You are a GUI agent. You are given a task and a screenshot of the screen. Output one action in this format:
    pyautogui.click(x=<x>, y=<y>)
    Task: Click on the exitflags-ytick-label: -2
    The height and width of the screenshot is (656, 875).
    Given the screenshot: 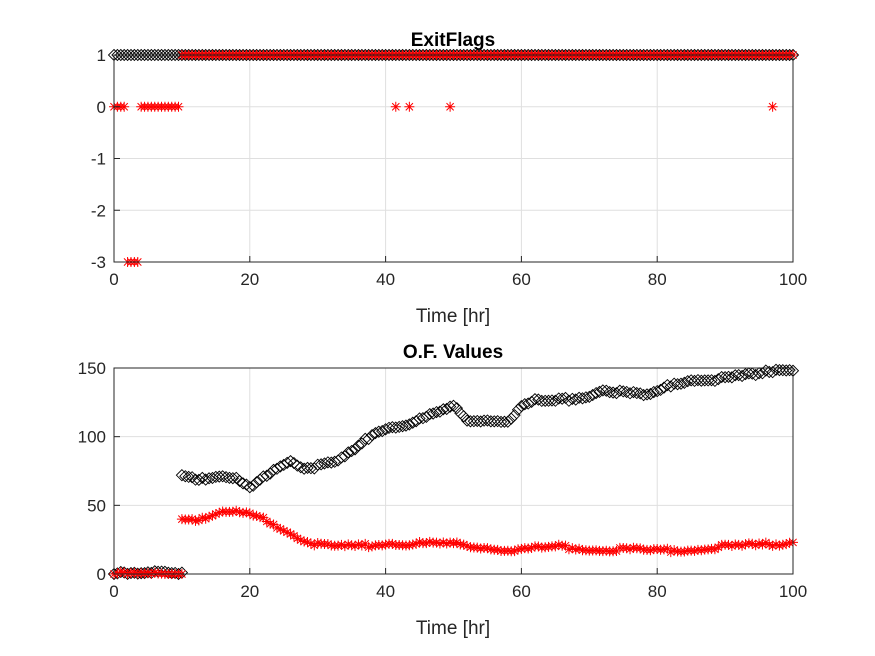 What is the action you would take?
    pyautogui.click(x=98, y=210)
    